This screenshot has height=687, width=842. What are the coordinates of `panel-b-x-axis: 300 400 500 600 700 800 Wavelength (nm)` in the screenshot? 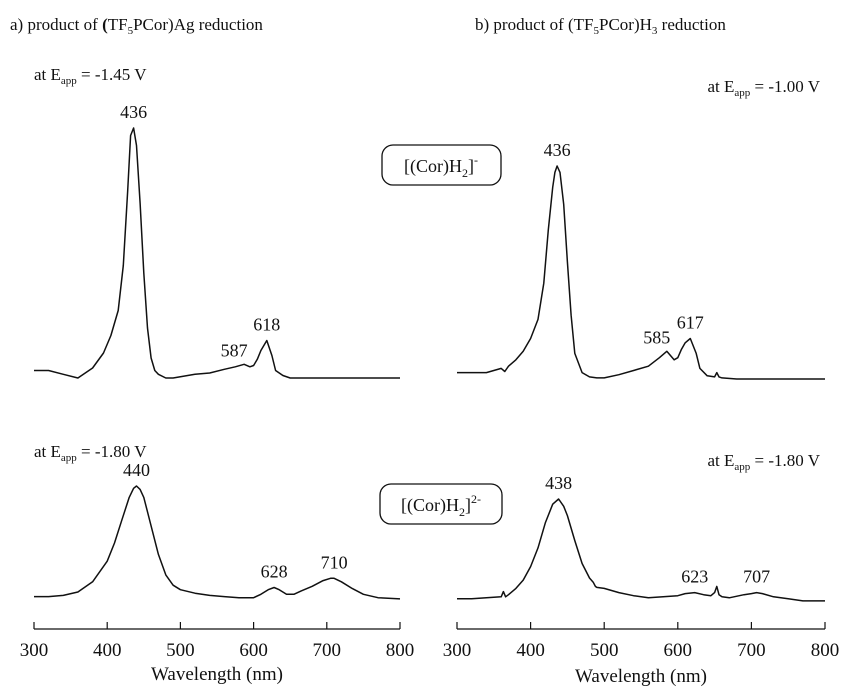 It's located at (641, 654).